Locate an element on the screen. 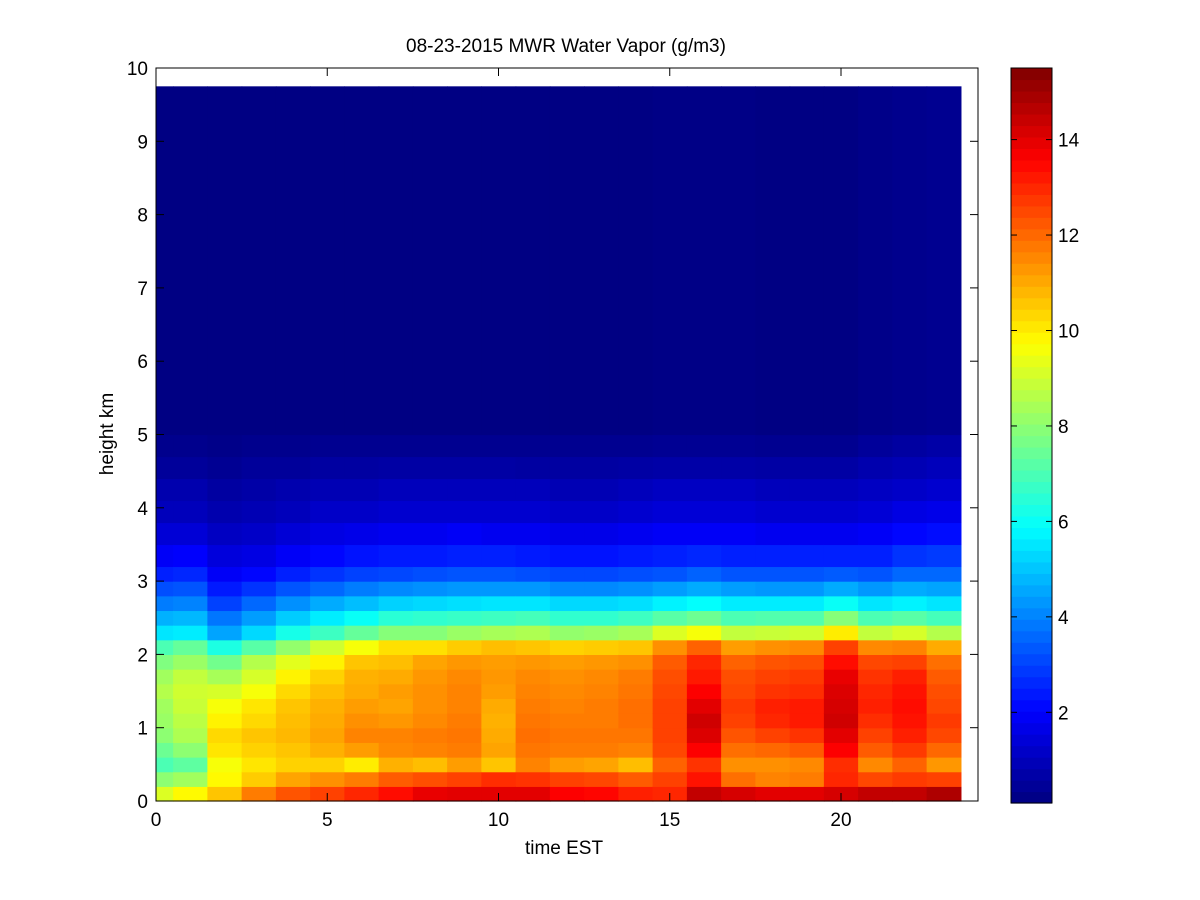 This screenshot has width=1200, height=900. colorbar-tick-label: 6 is located at coordinates (1063, 522).